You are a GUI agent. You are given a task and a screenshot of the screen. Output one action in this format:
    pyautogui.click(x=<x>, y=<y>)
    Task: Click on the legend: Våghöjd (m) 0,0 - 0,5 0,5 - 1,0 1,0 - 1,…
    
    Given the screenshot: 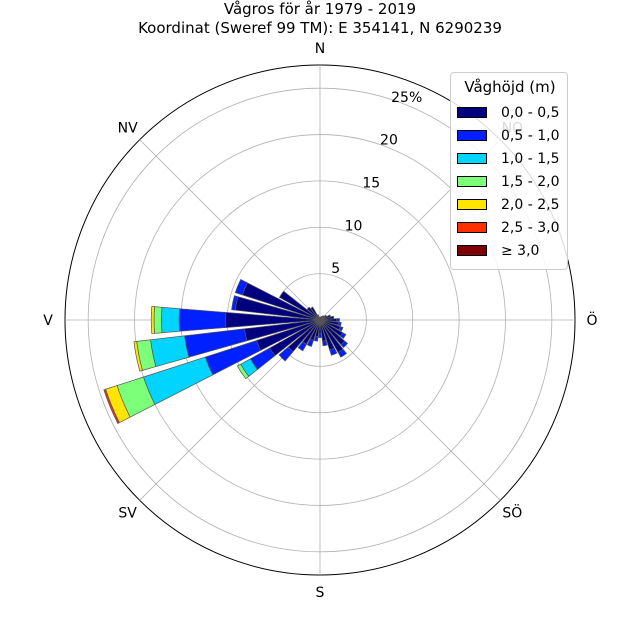 What is the action you would take?
    pyautogui.click(x=509, y=171)
    